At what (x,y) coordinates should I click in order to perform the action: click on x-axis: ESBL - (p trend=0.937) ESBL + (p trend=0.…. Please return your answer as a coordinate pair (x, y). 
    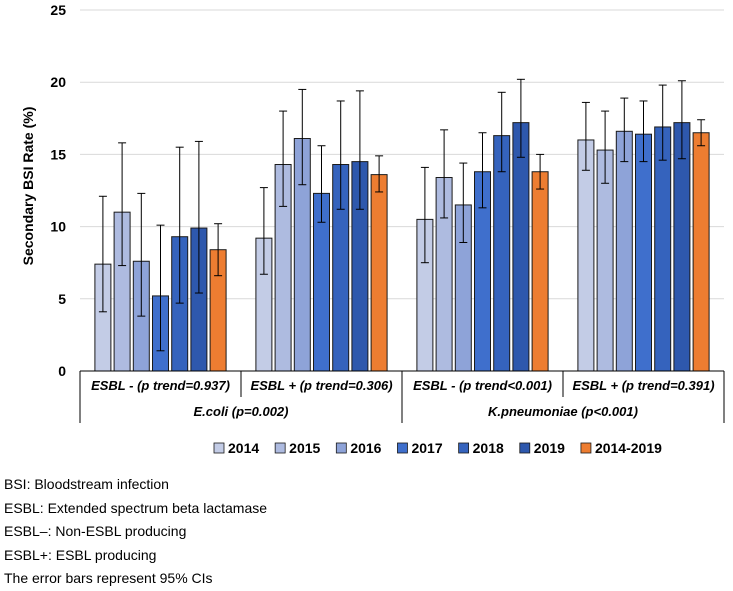
    Looking at the image, I should click on (402, 396).